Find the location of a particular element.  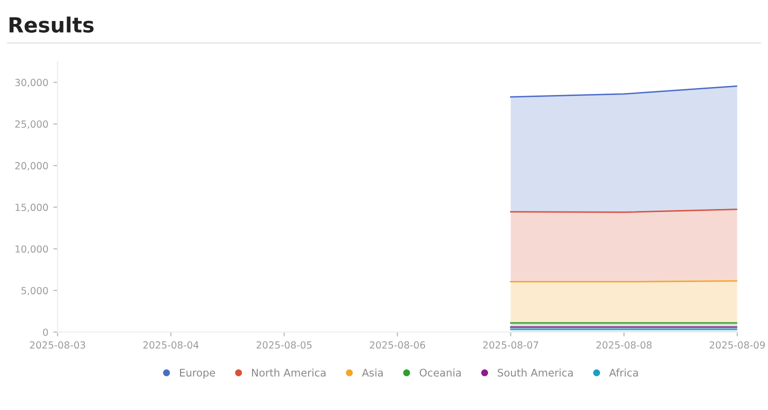

x-tick-label: 2025-08-05 is located at coordinates (284, 345).